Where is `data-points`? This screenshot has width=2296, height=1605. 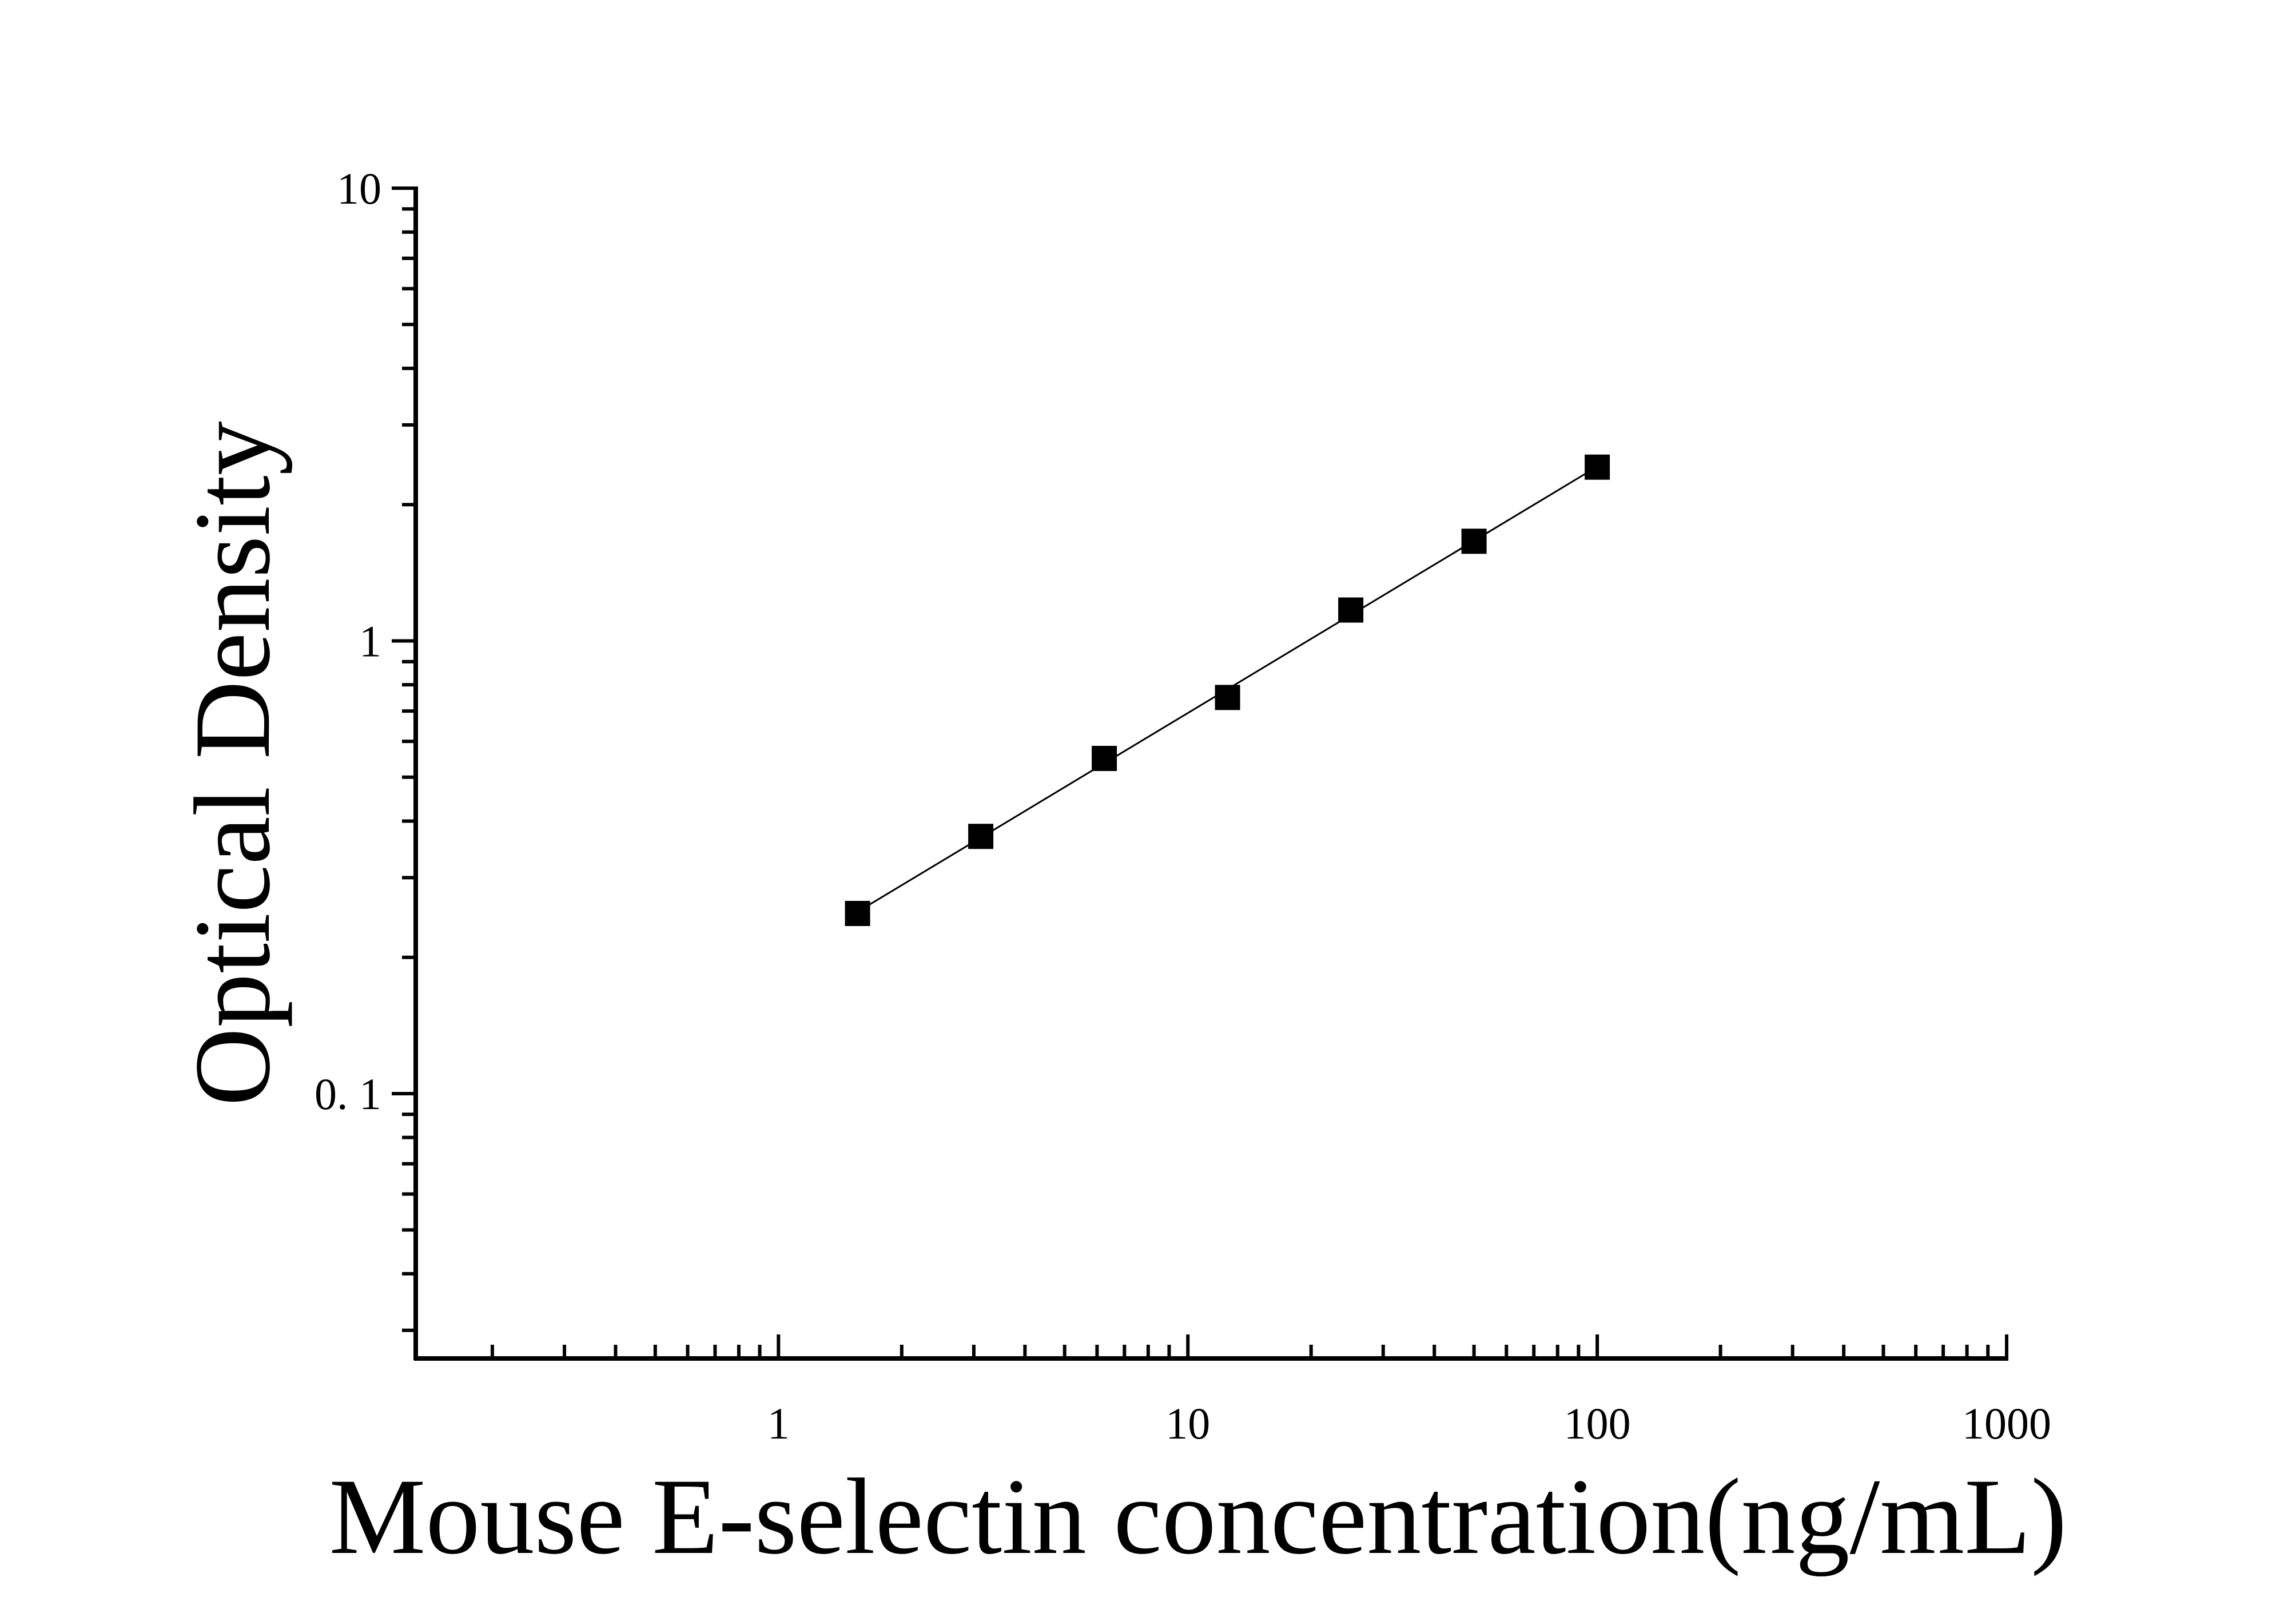 data-points is located at coordinates (1227, 690).